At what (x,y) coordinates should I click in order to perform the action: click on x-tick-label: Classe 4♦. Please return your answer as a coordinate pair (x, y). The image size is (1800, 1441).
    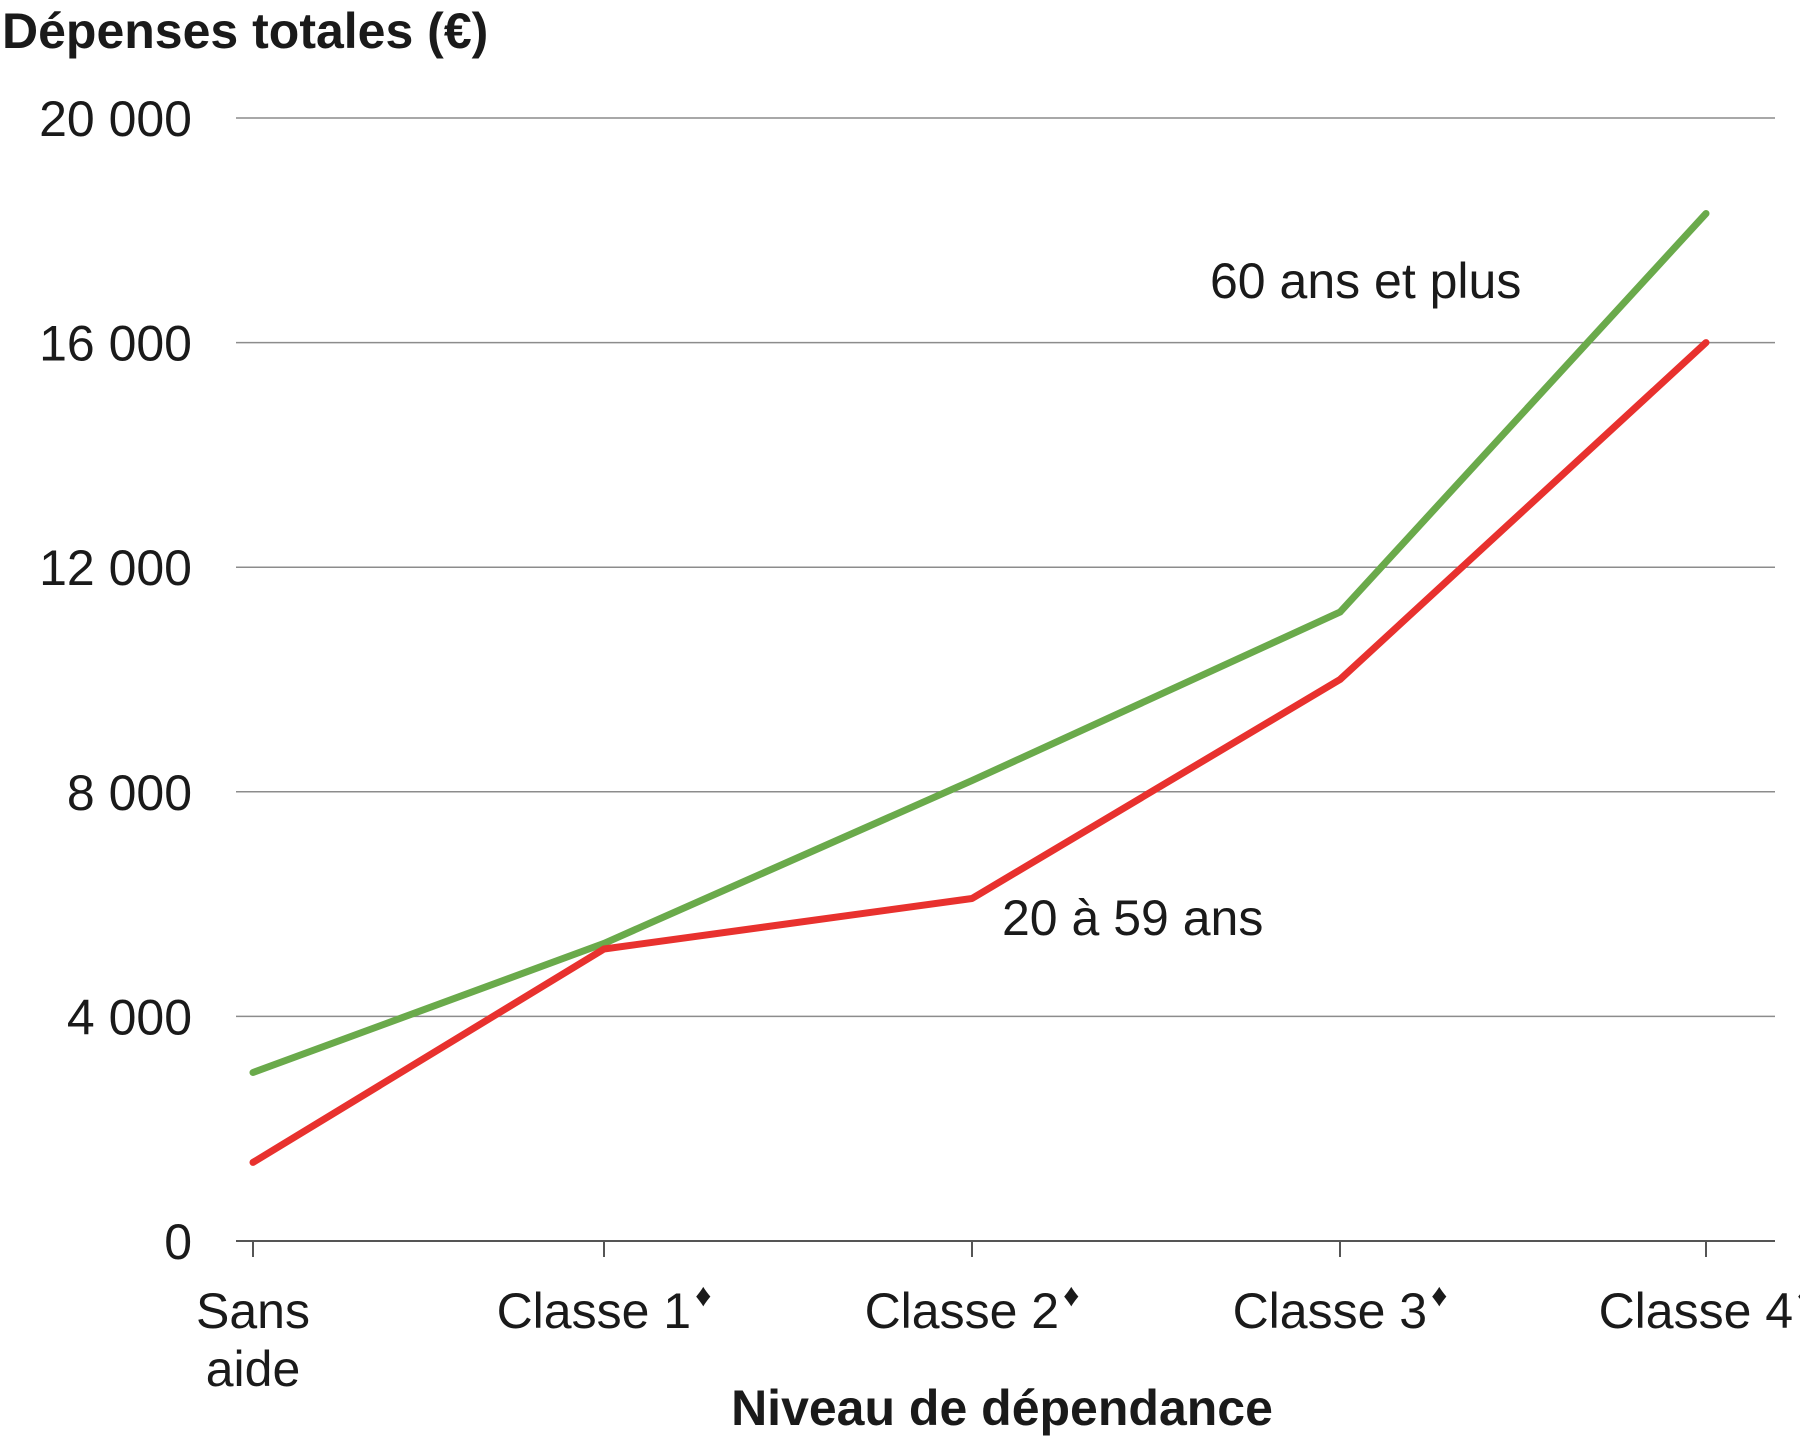
    Looking at the image, I should click on (1699, 1308).